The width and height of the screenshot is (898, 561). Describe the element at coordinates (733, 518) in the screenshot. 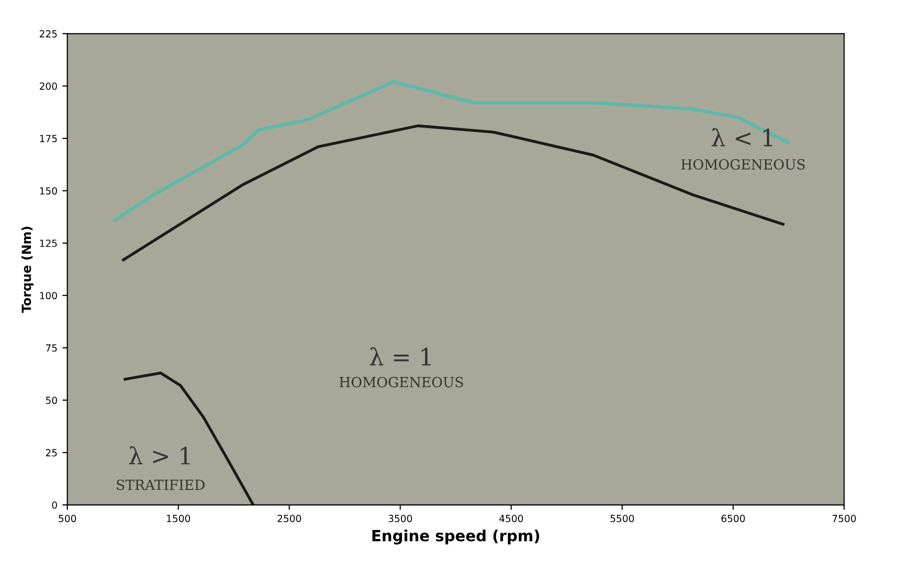

I see `x-tick-label: 6500` at that location.